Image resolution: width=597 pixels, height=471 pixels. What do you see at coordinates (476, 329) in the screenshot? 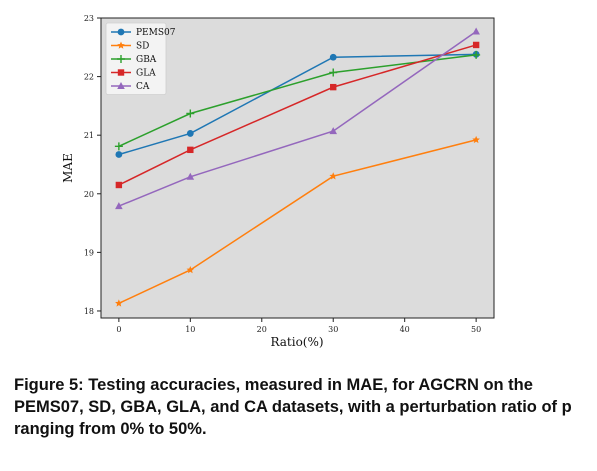
I see `x-tick-label: 50` at bounding box center [476, 329].